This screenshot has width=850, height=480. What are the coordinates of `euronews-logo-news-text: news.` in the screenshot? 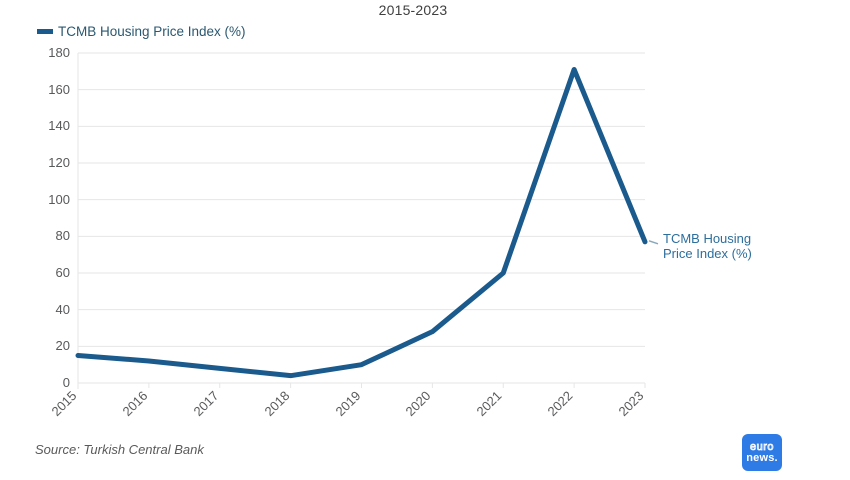 It's located at (762, 457).